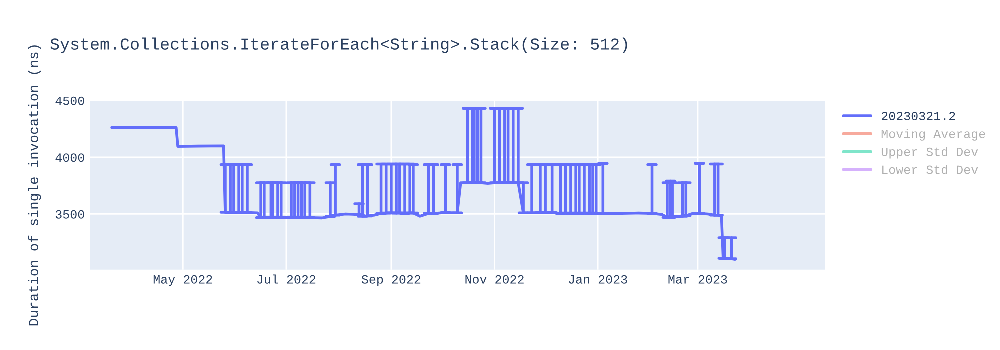 The image size is (1000, 350). I want to click on chart-title: System.Collections.IterateForEach<String>.Stack(Size: 512), so click(339, 46).